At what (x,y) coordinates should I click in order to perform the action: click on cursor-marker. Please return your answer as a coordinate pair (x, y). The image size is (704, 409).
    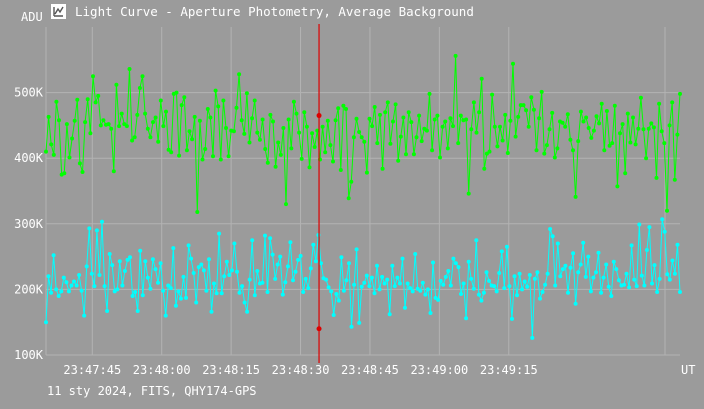
    Looking at the image, I should click on (319, 329).